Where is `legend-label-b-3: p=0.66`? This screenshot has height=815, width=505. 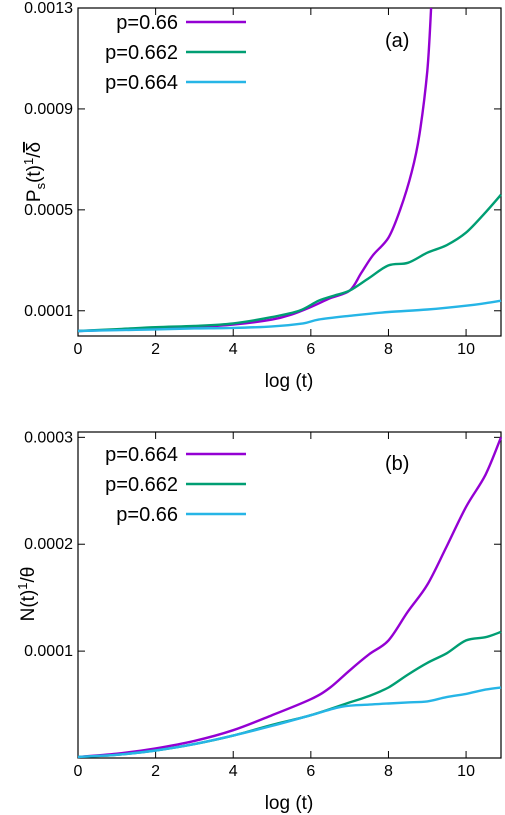
legend-label-b-3: p=0.66 is located at coordinates (147, 515).